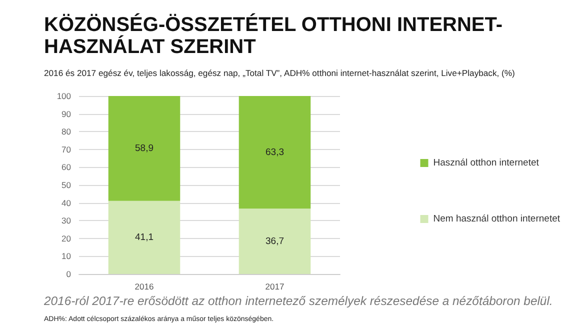  What do you see at coordinates (67, 221) in the screenshot?
I see `y-tick-label: 30` at bounding box center [67, 221].